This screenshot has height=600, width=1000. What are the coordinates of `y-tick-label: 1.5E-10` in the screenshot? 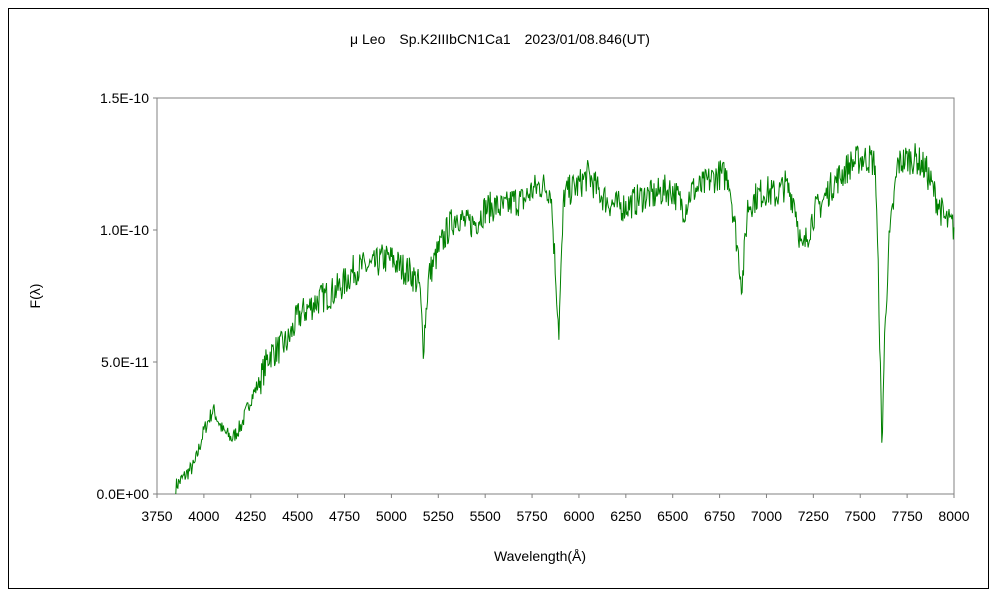 It's located at (124, 98).